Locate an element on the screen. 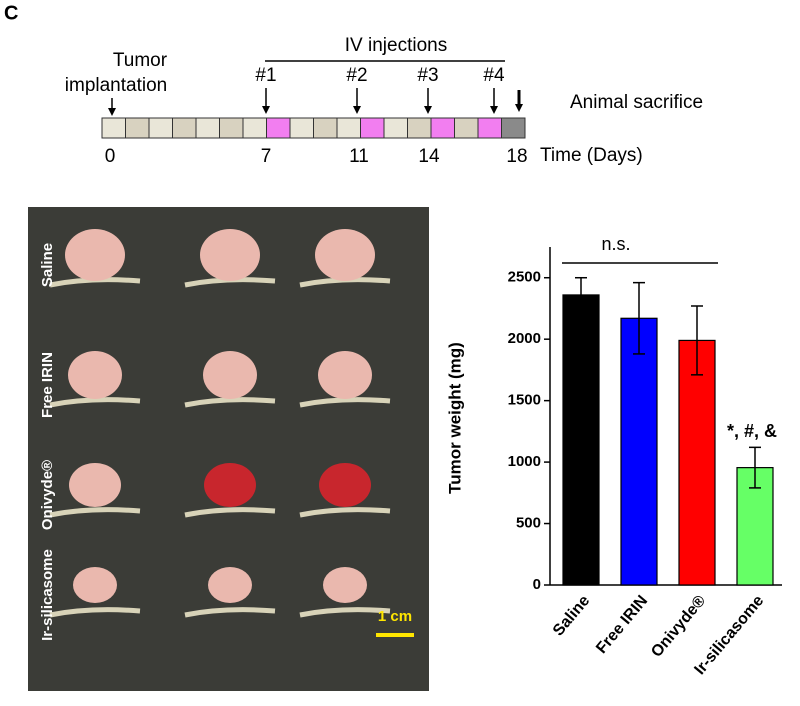  sacrifice-label: Animal sacrifice is located at coordinates (636, 102).